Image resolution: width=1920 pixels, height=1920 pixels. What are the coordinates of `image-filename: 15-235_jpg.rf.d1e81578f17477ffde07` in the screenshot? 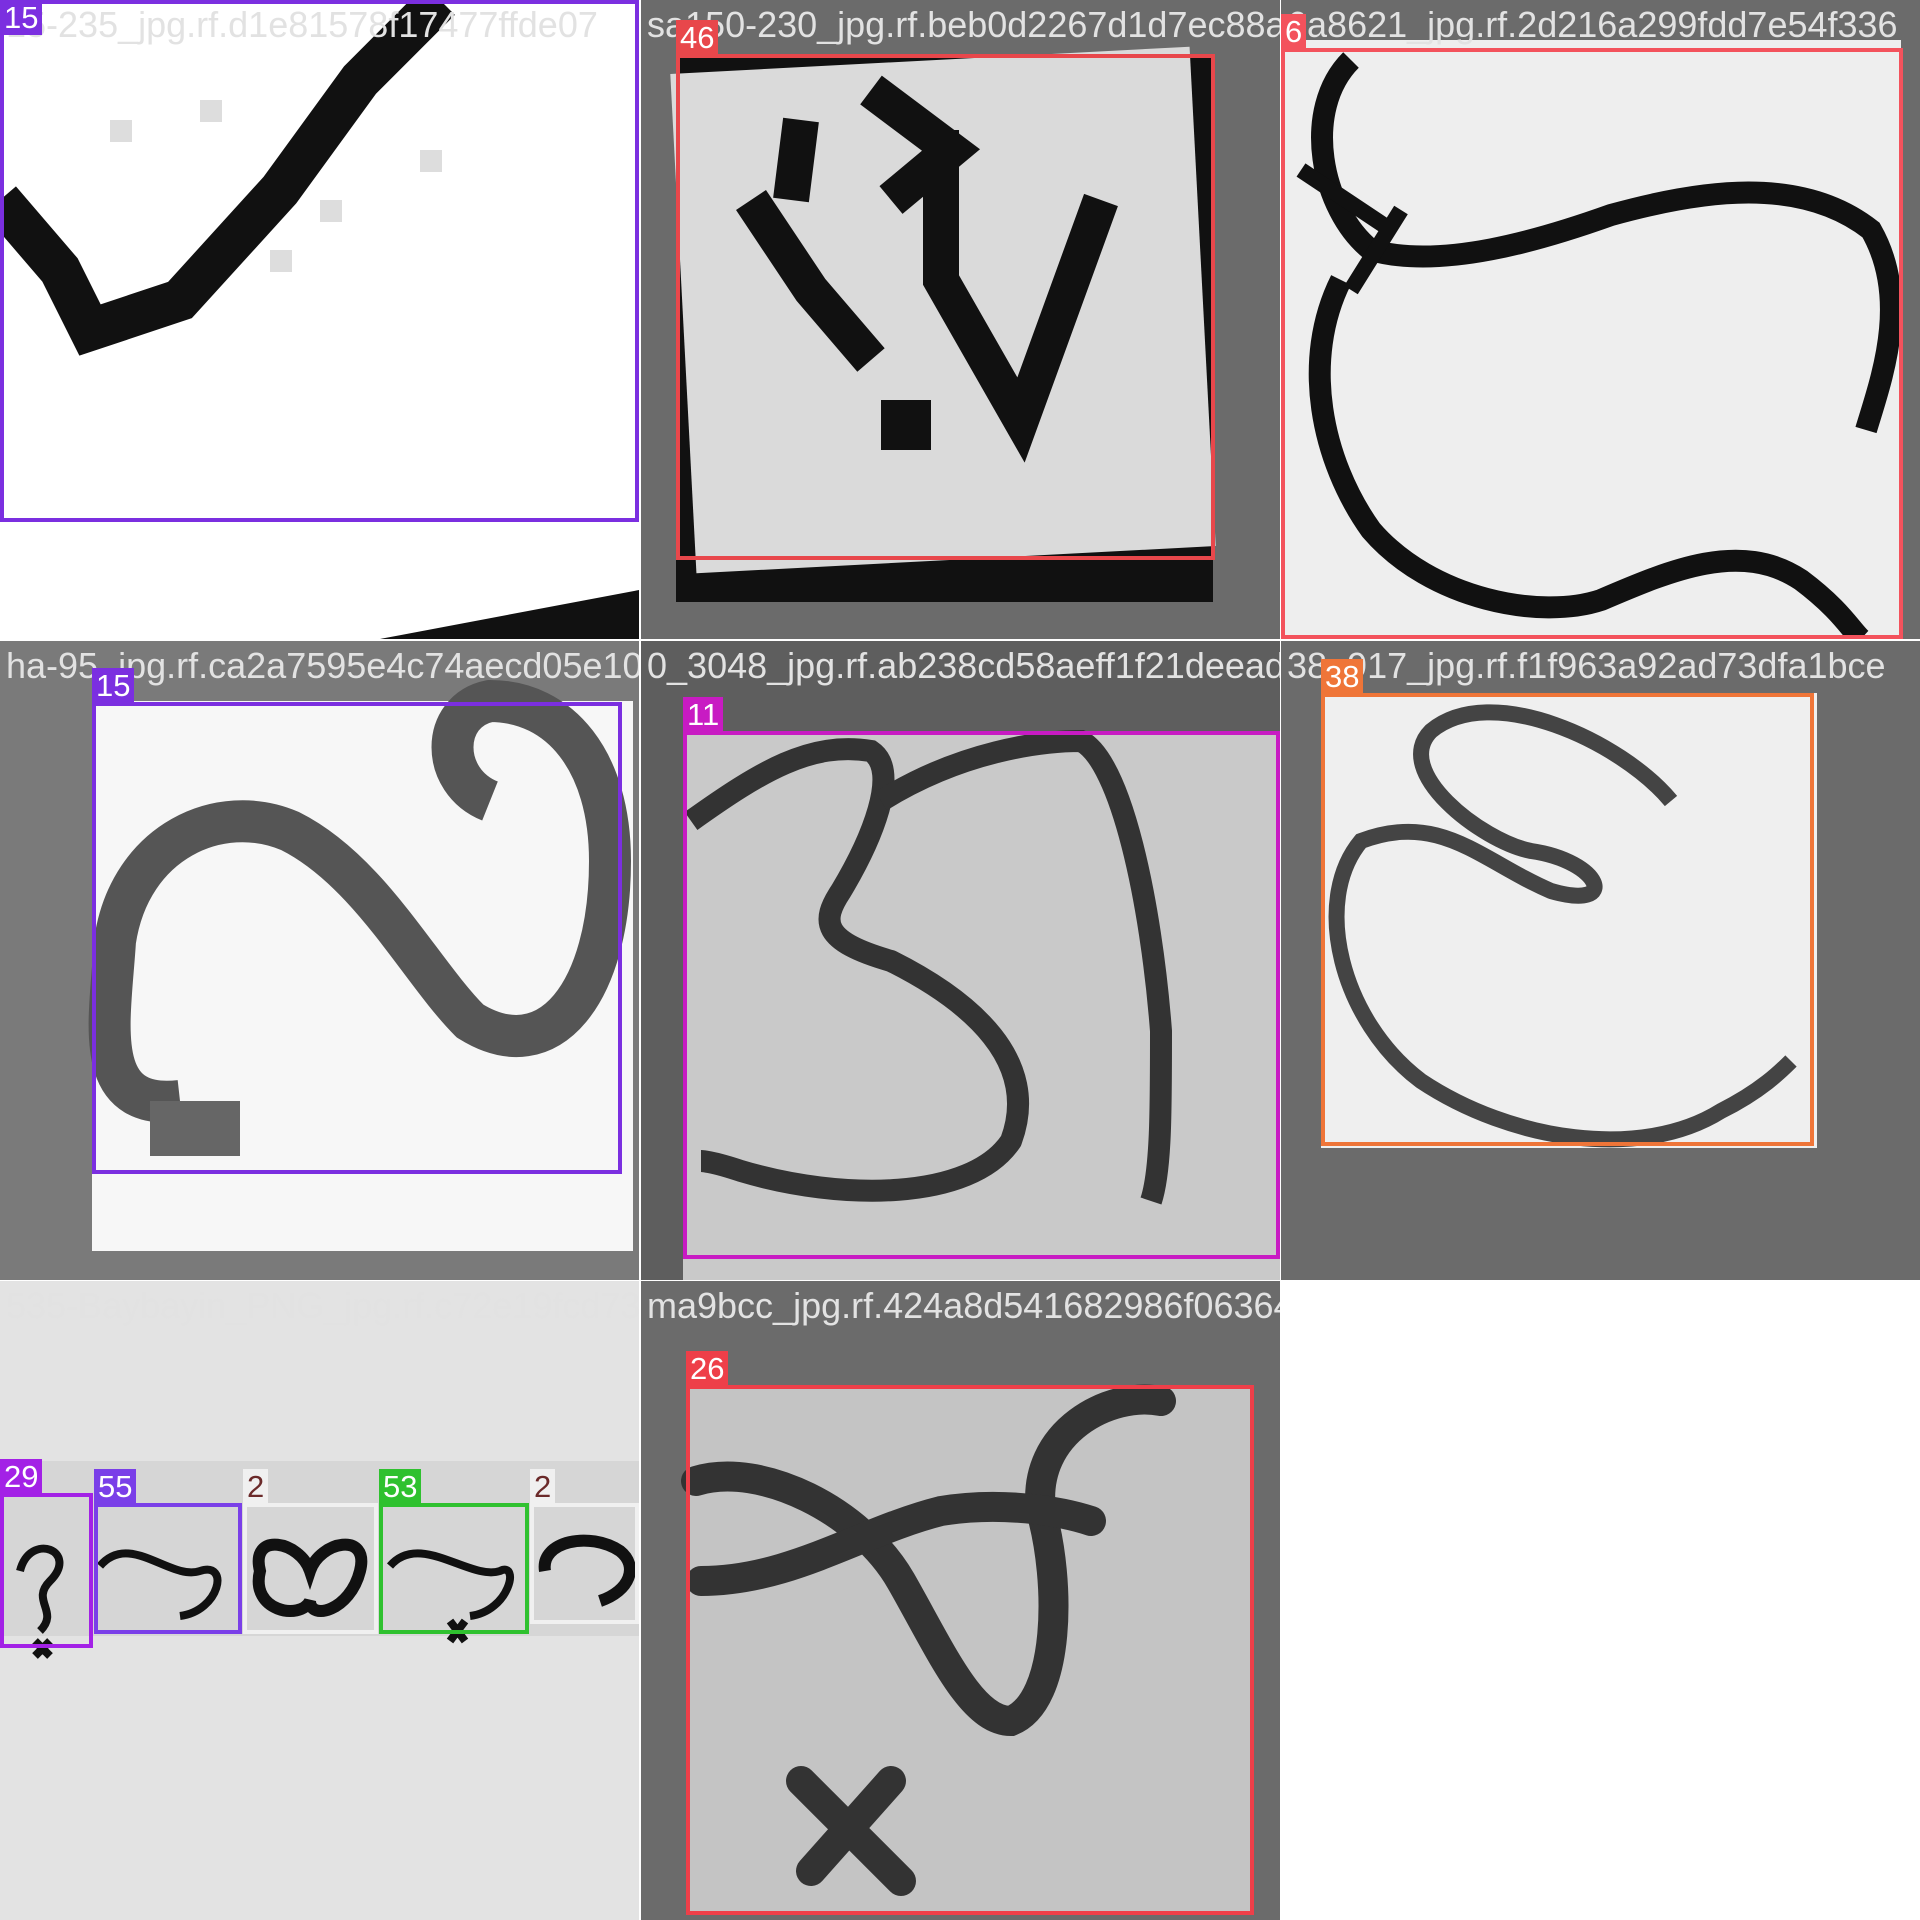 It's located at (302, 24).